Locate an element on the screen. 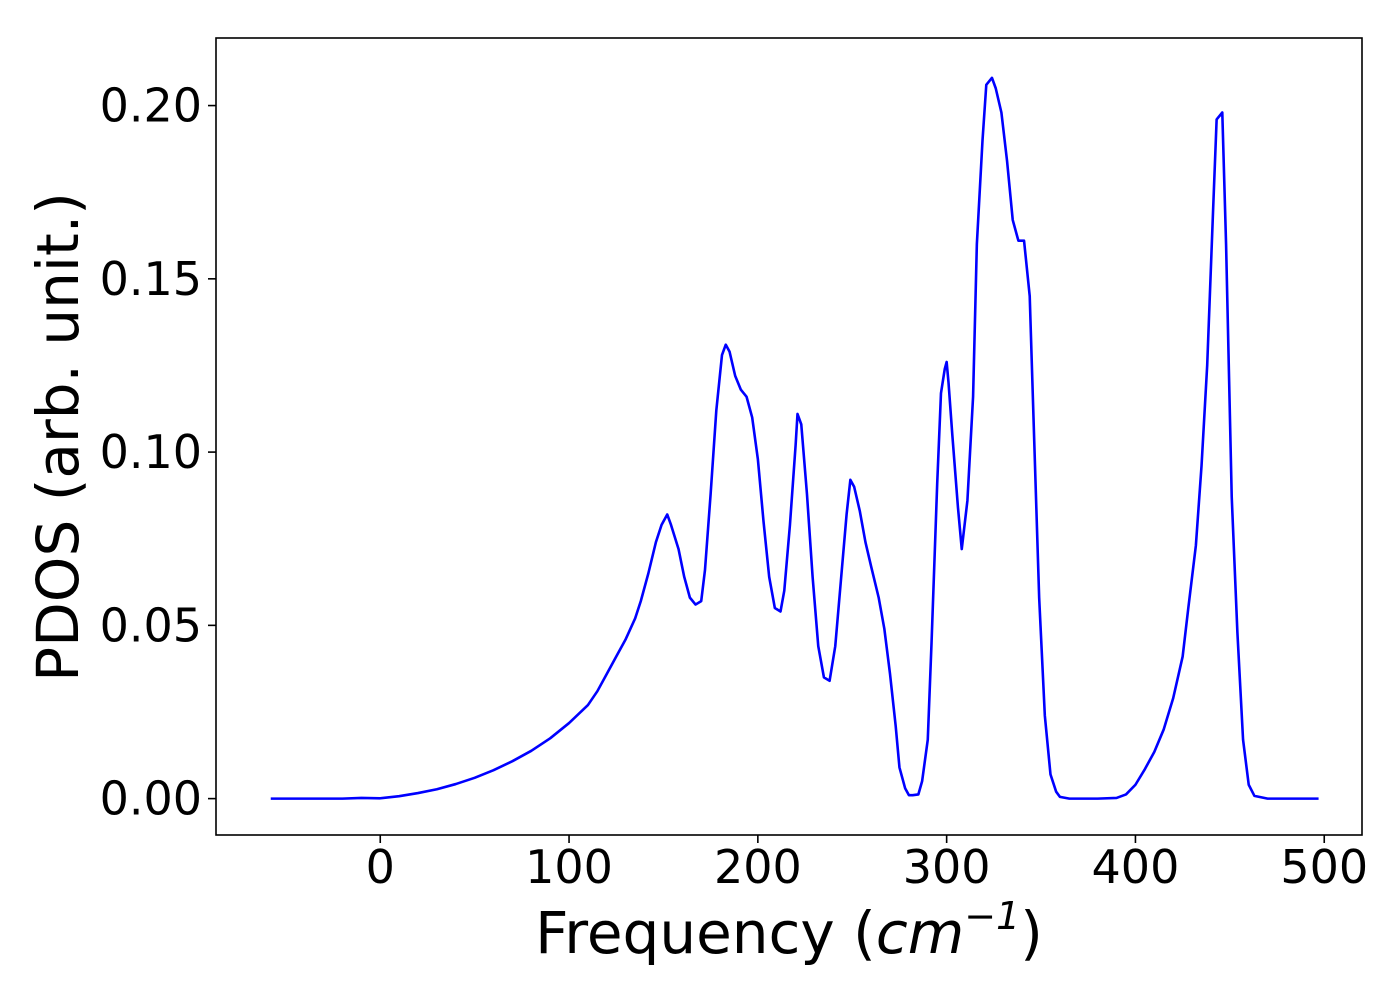 This screenshot has height=1000, width=1400. y-axis-ticks: 0.00 0.05 0.10 0.15 0.20 is located at coordinates (158, 452).